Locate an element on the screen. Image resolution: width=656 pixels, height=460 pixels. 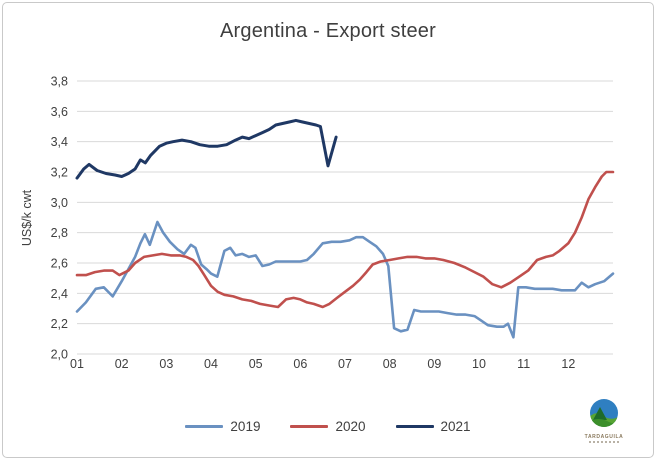
legend-swatch-2020 is located at coordinates (309, 426).